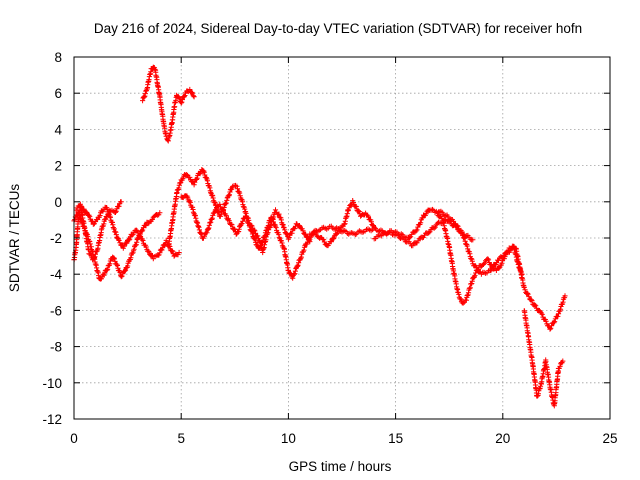 This screenshot has width=640, height=480. I want to click on series-trace-d, so click(168, 104).